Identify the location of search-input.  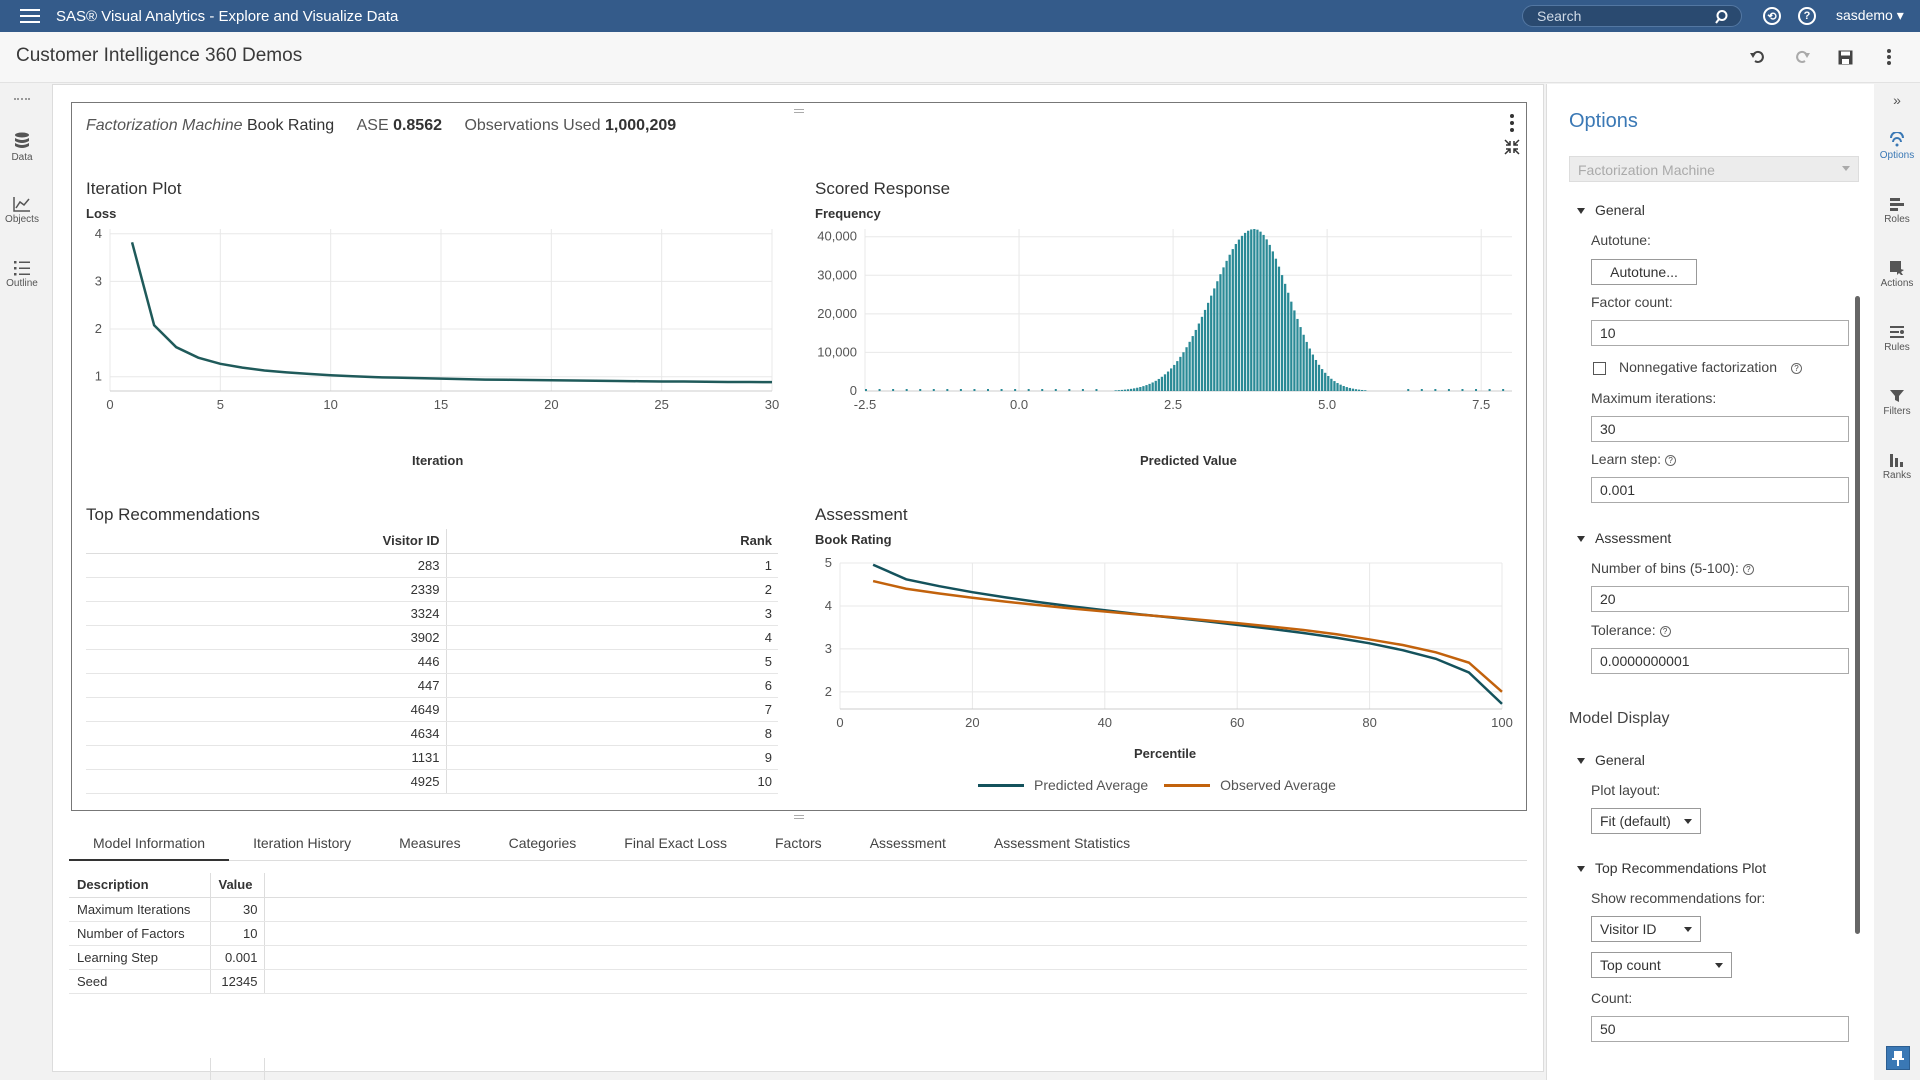
(1613, 16).